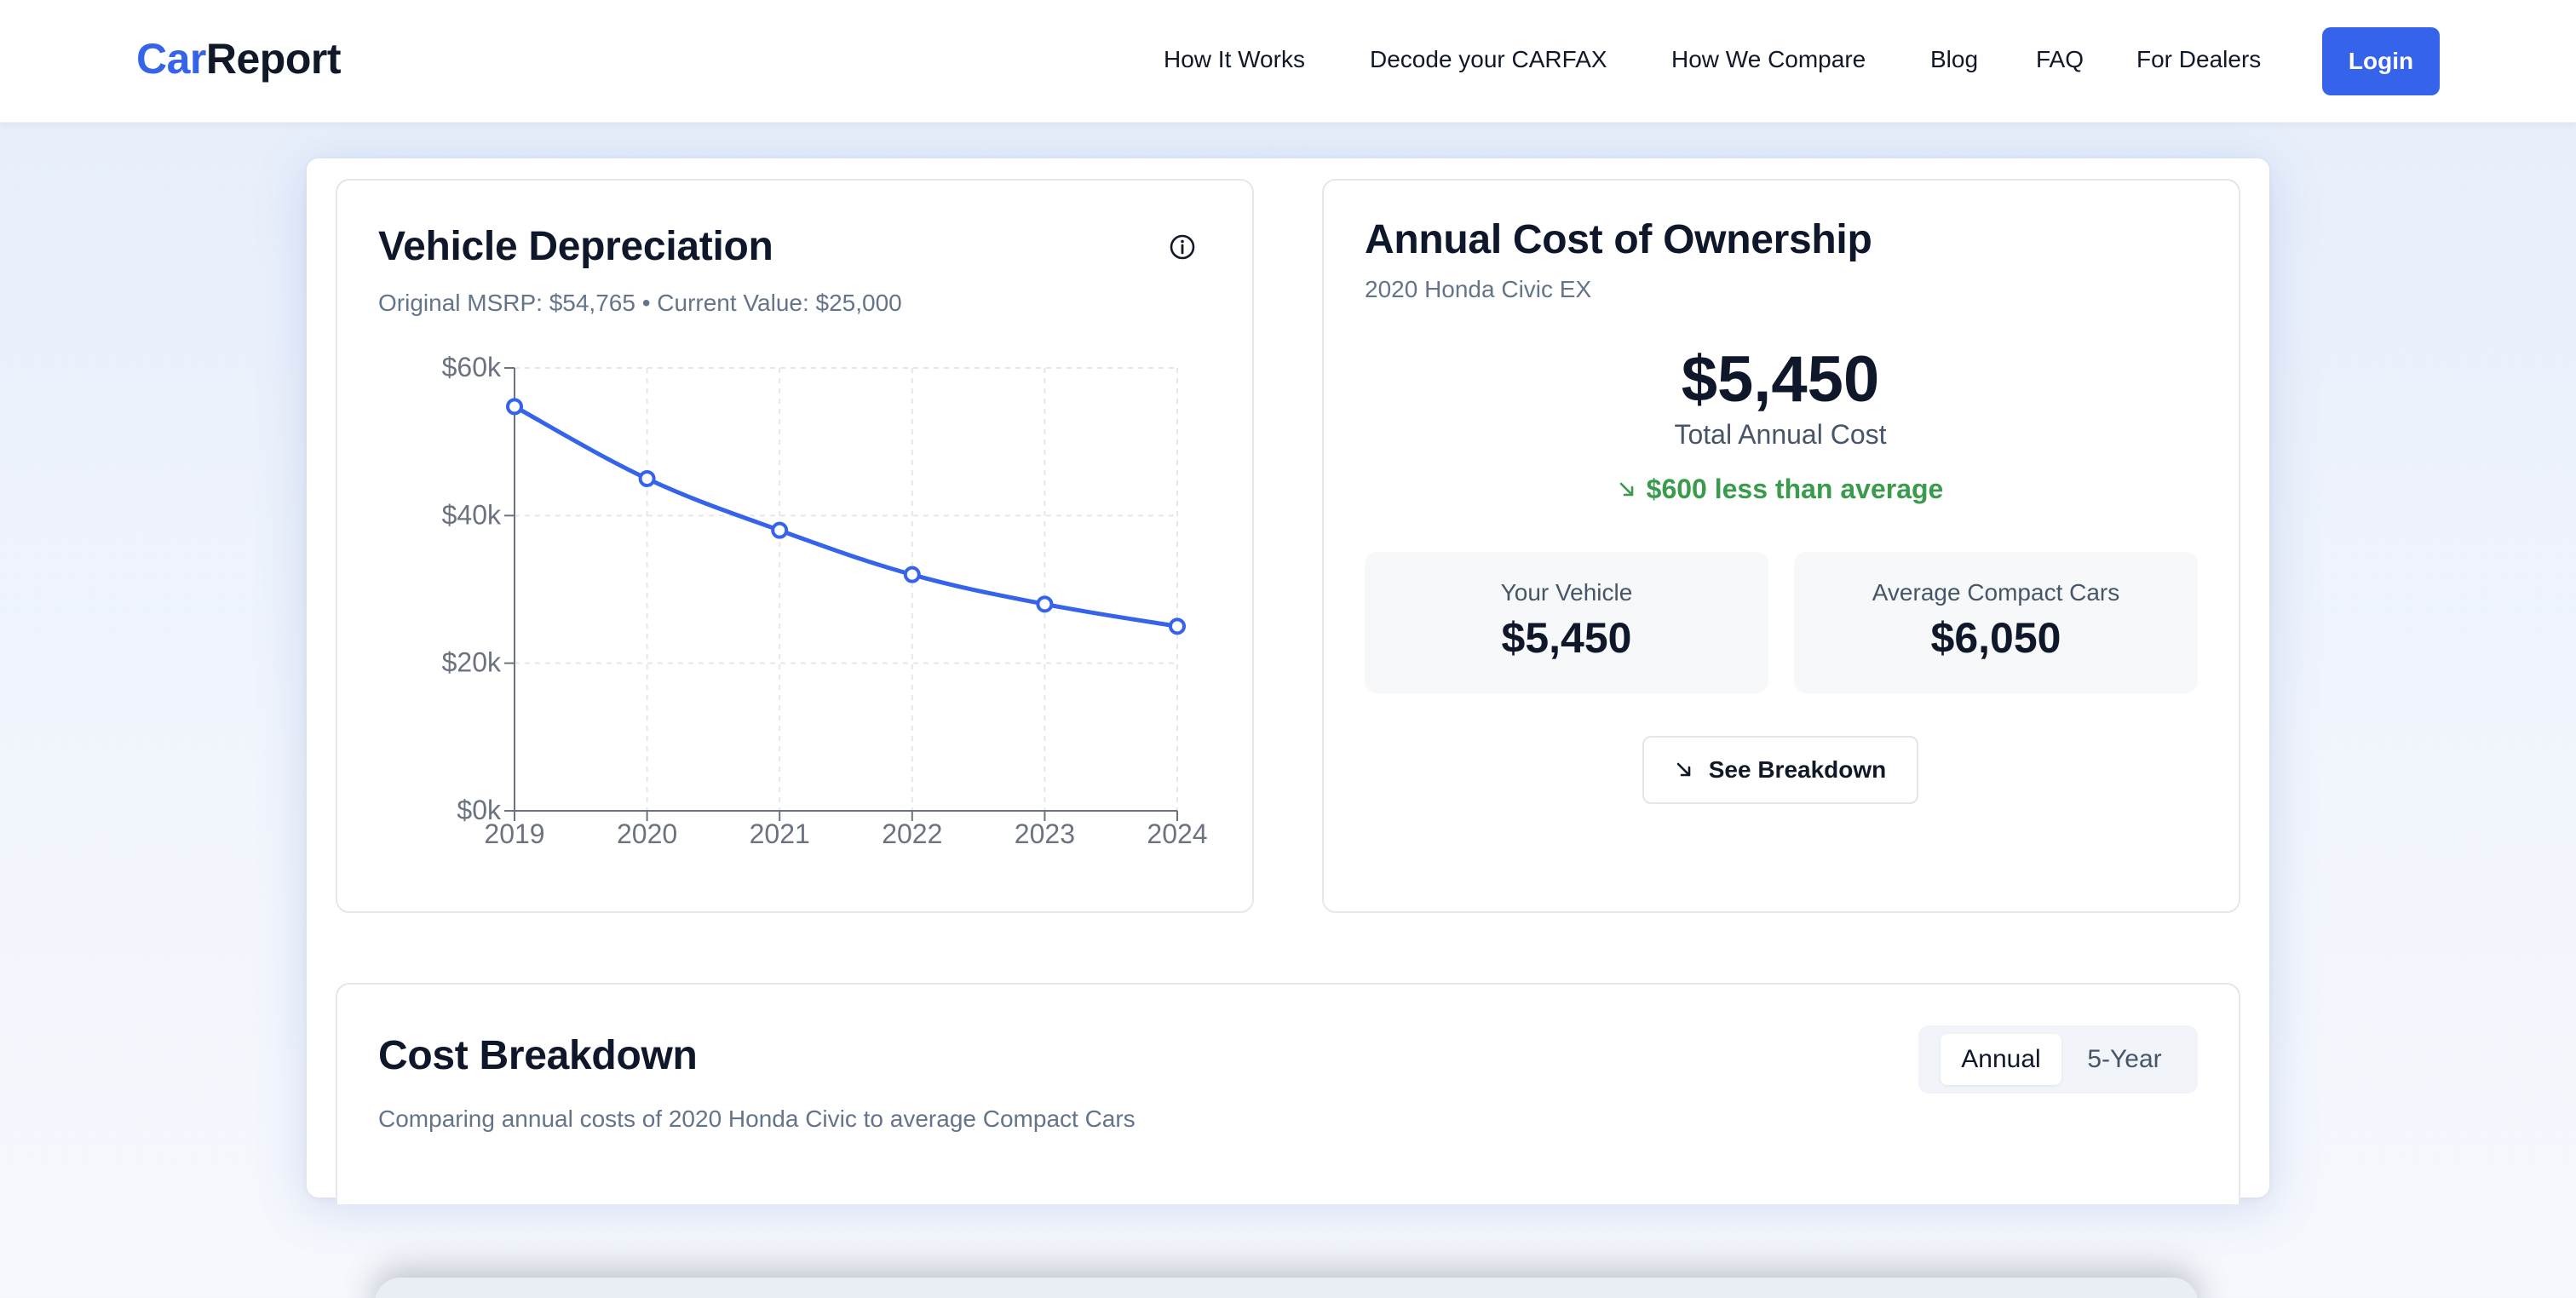 This screenshot has height=1298, width=2576. Describe the element at coordinates (1780, 434) in the screenshot. I see `total-annual-cost-label: Total Annual Cost` at that location.